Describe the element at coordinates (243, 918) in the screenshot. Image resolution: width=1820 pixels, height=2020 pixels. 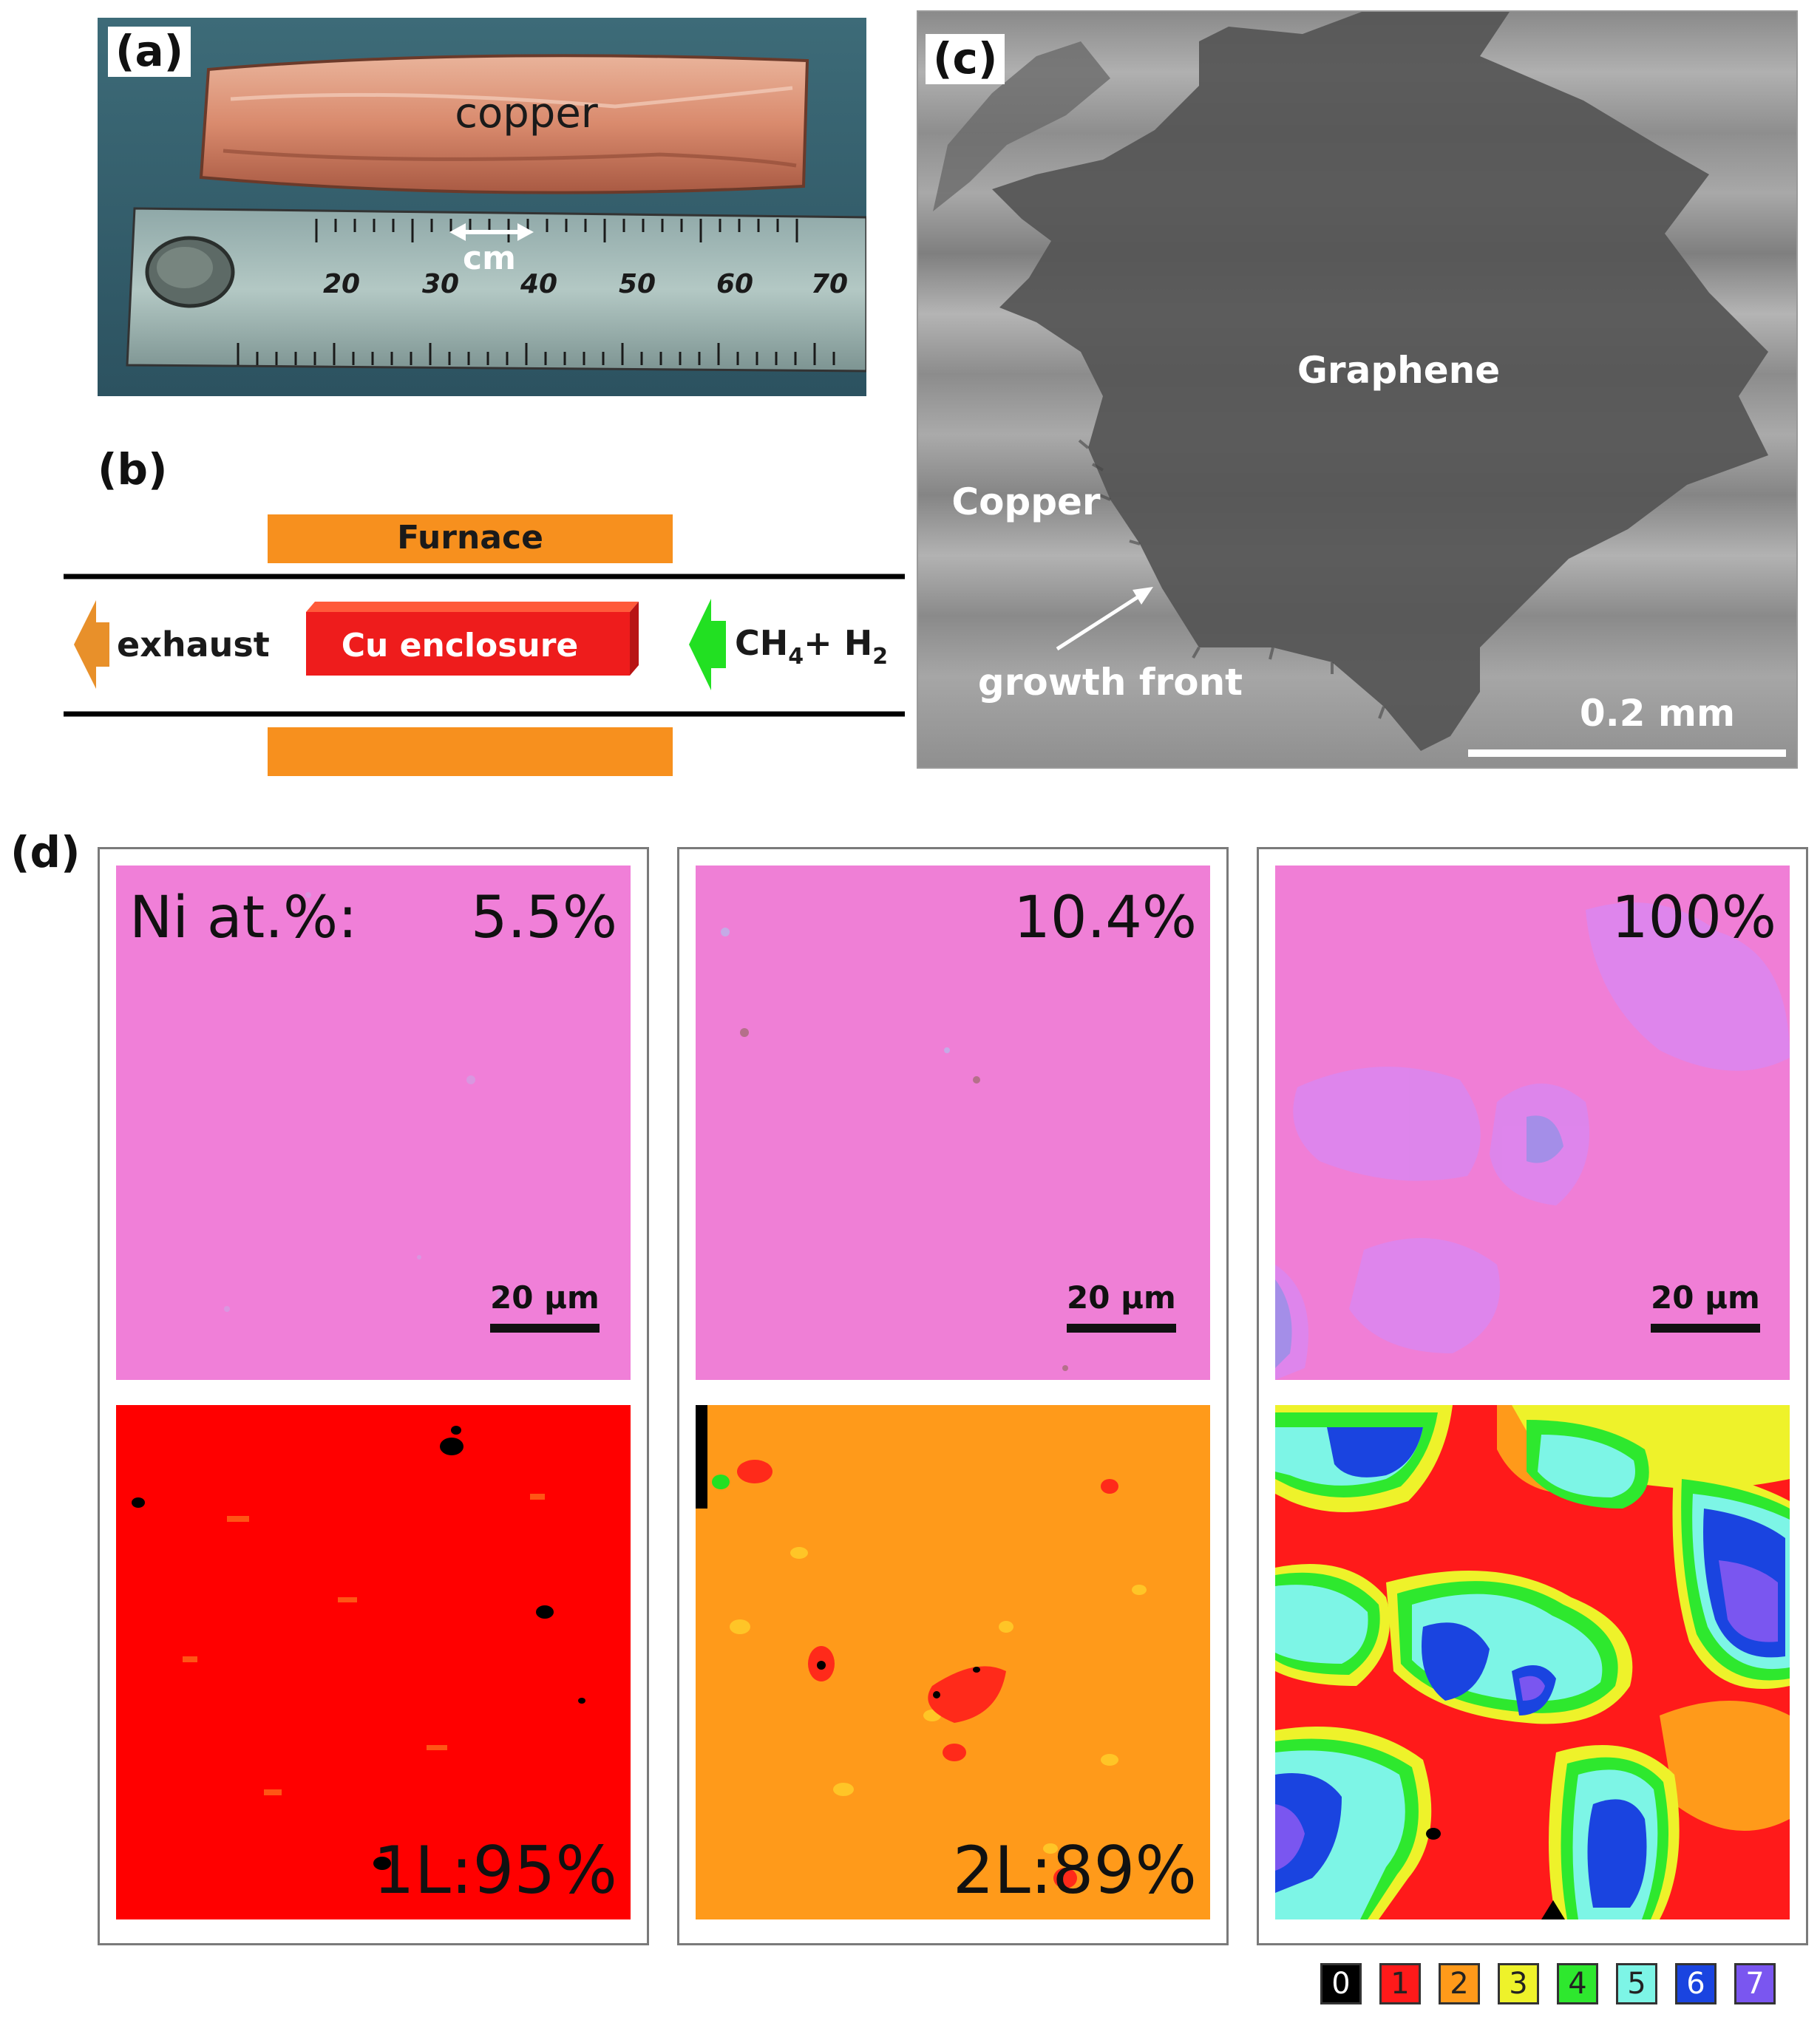
I see `ni-label: Ni at.%:` at that location.